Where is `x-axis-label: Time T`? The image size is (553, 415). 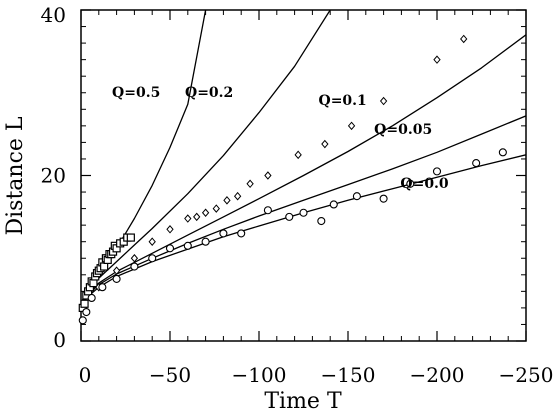 x-axis-label: Time T is located at coordinates (303, 401).